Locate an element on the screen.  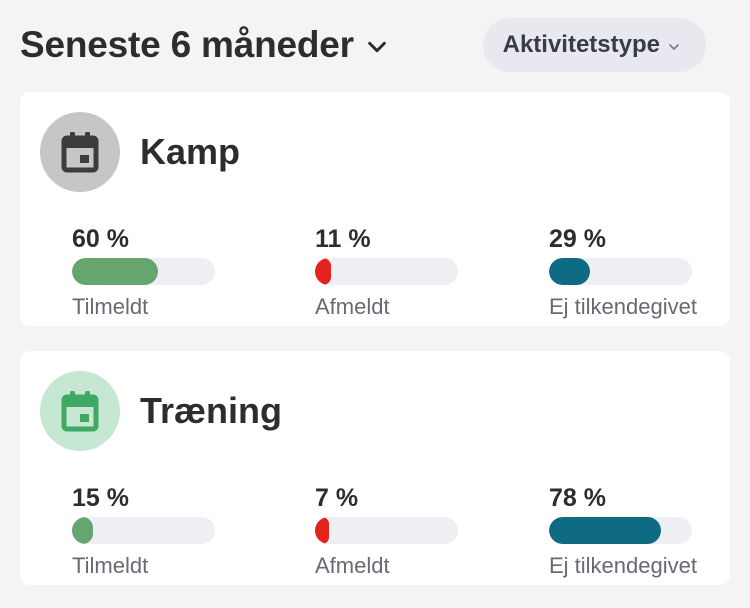
stat-percent: 11 % is located at coordinates (343, 239).